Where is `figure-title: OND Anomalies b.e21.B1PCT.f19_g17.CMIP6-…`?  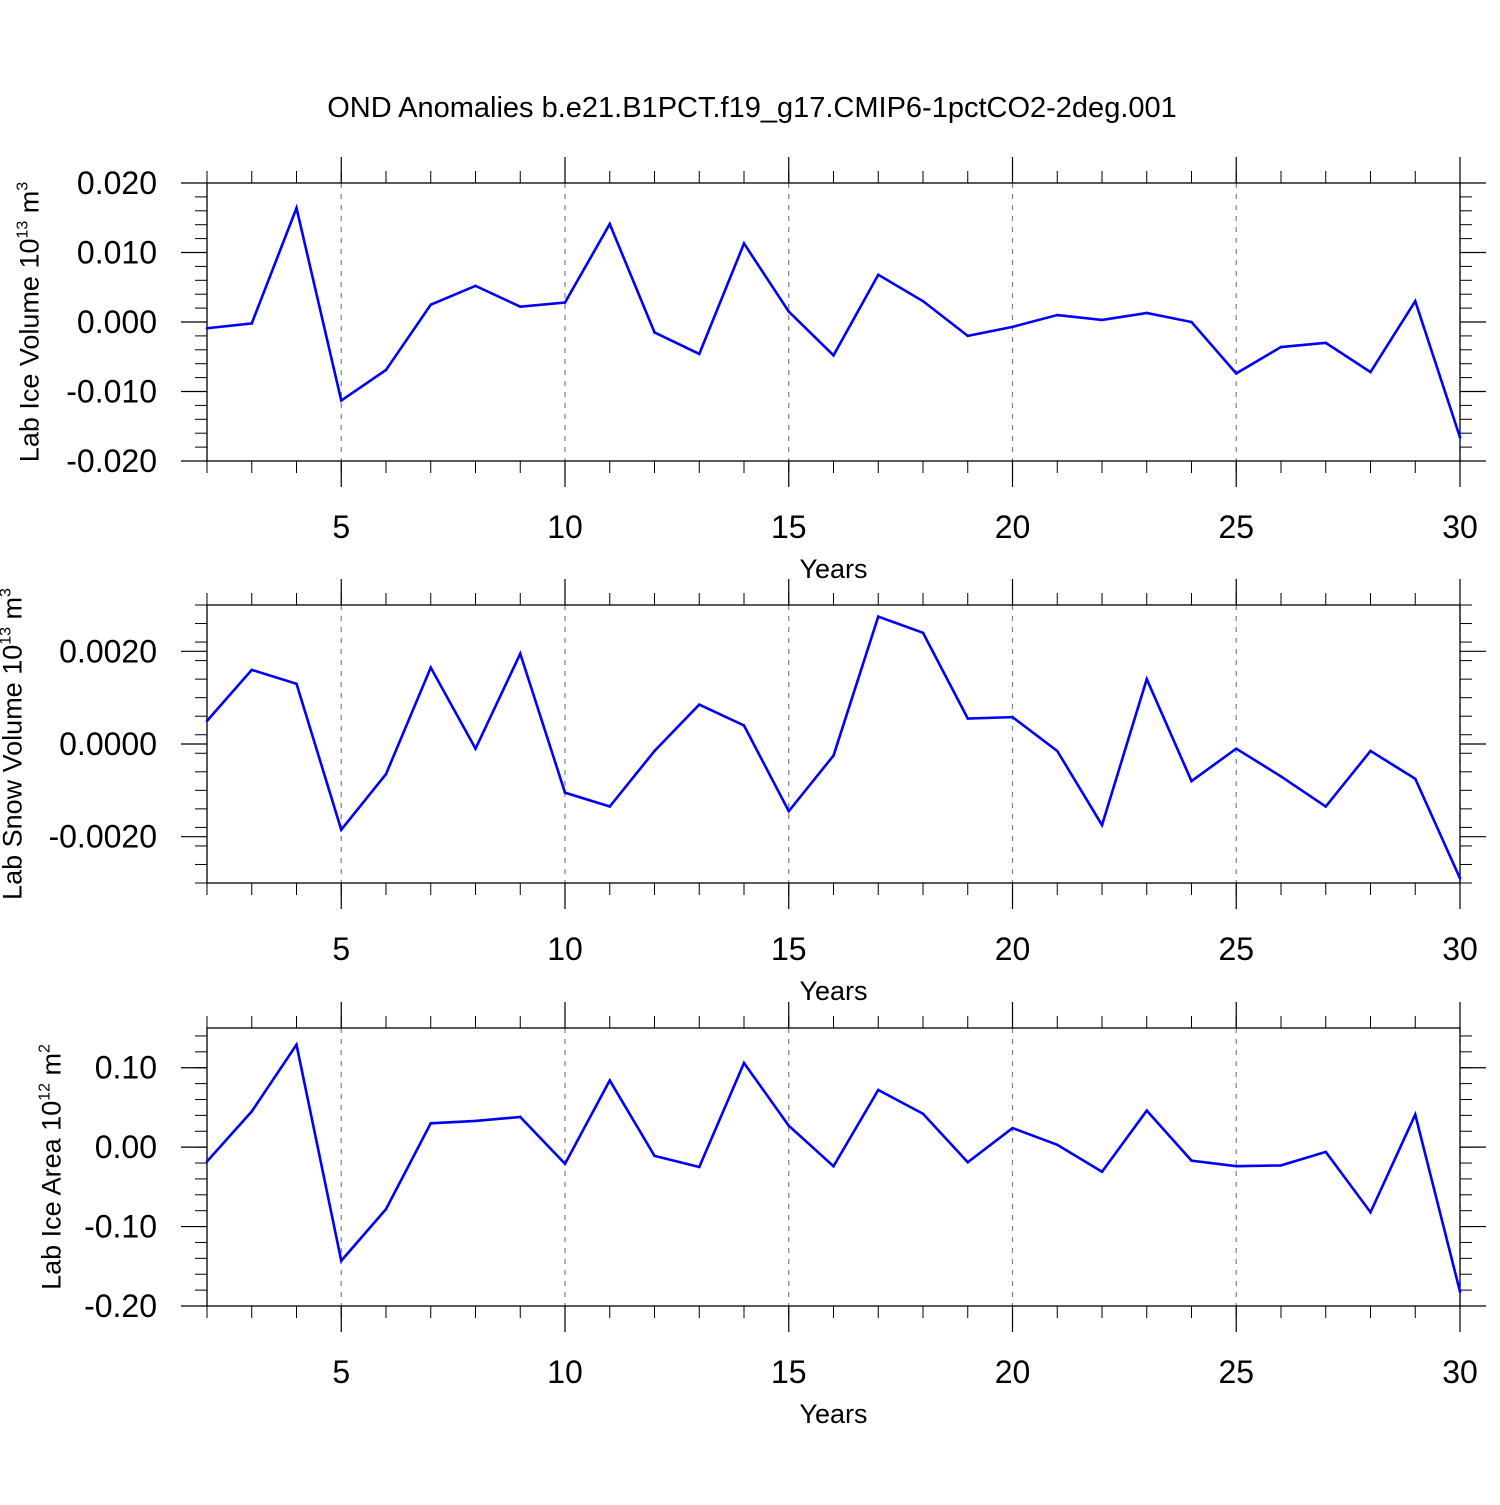
figure-title: OND Anomalies b.e21.B1PCT.f19_g17.CMIP6-… is located at coordinates (752, 108).